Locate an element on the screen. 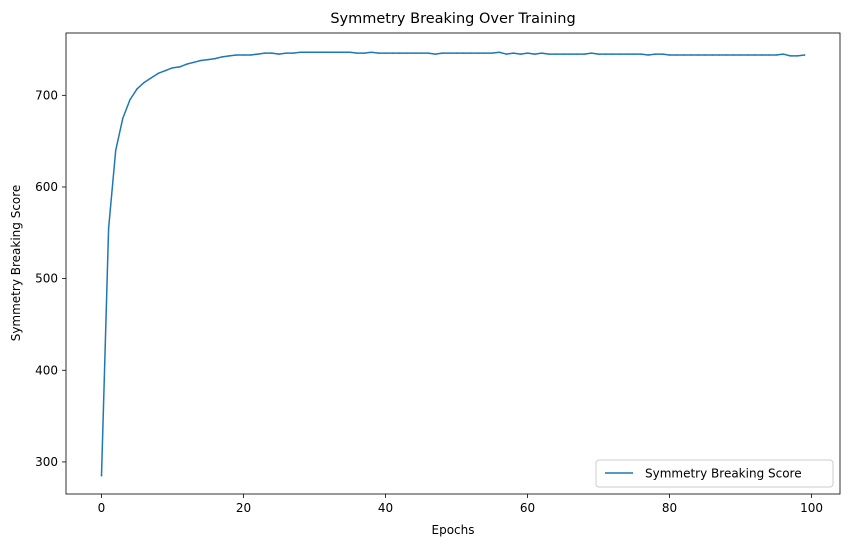 The width and height of the screenshot is (850, 551). y-tick-label: 500 is located at coordinates (46, 279).